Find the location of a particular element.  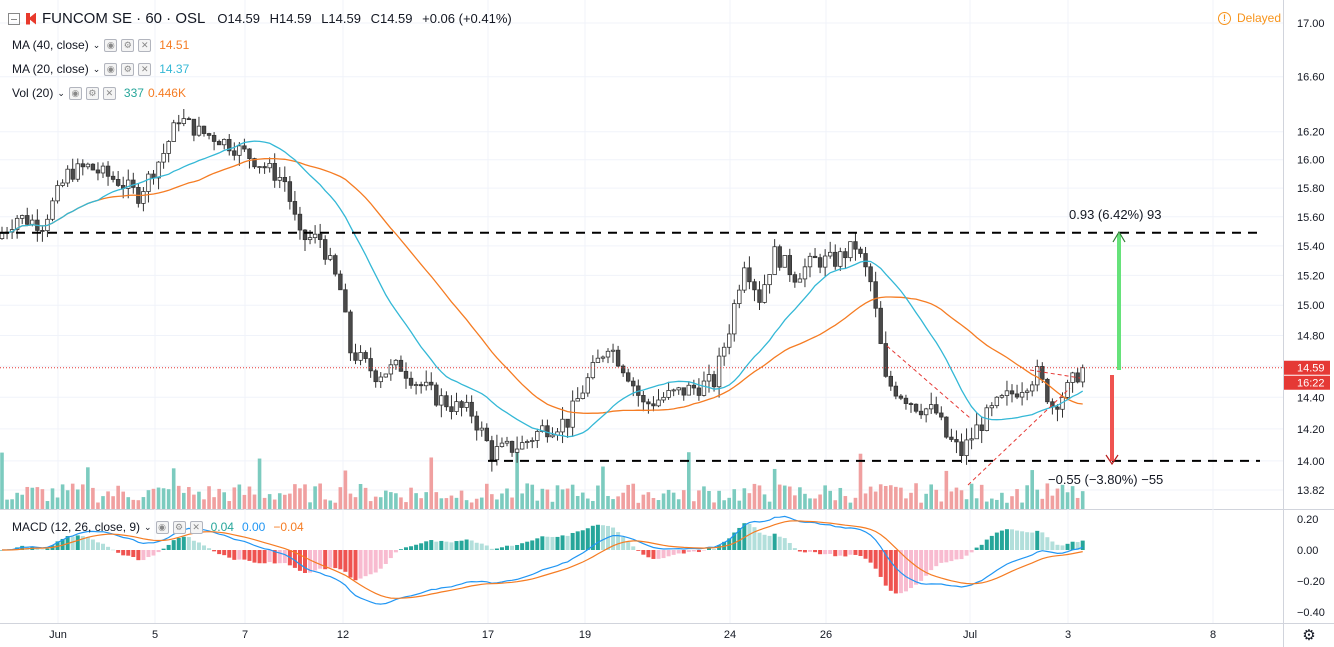

vol-legend: Vol (20) ⌄ ◉ ⚙ ✕ 337 0.446K is located at coordinates (99, 93).